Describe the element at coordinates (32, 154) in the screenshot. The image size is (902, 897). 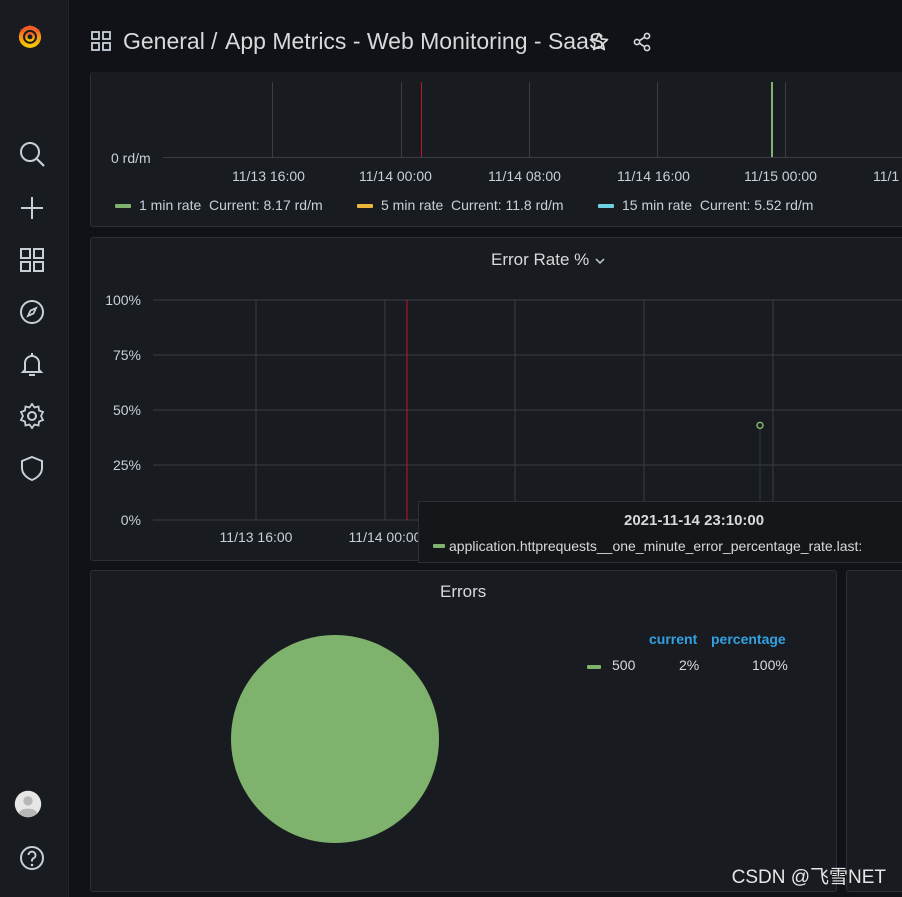
I see `search-icon` at that location.